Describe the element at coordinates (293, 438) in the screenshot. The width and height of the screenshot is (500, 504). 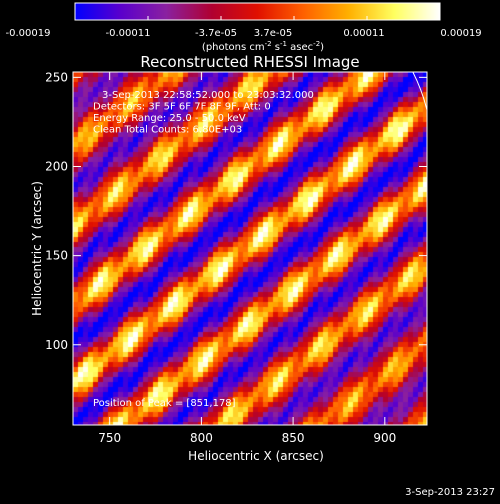
I see `x-tick-label: 850` at that location.